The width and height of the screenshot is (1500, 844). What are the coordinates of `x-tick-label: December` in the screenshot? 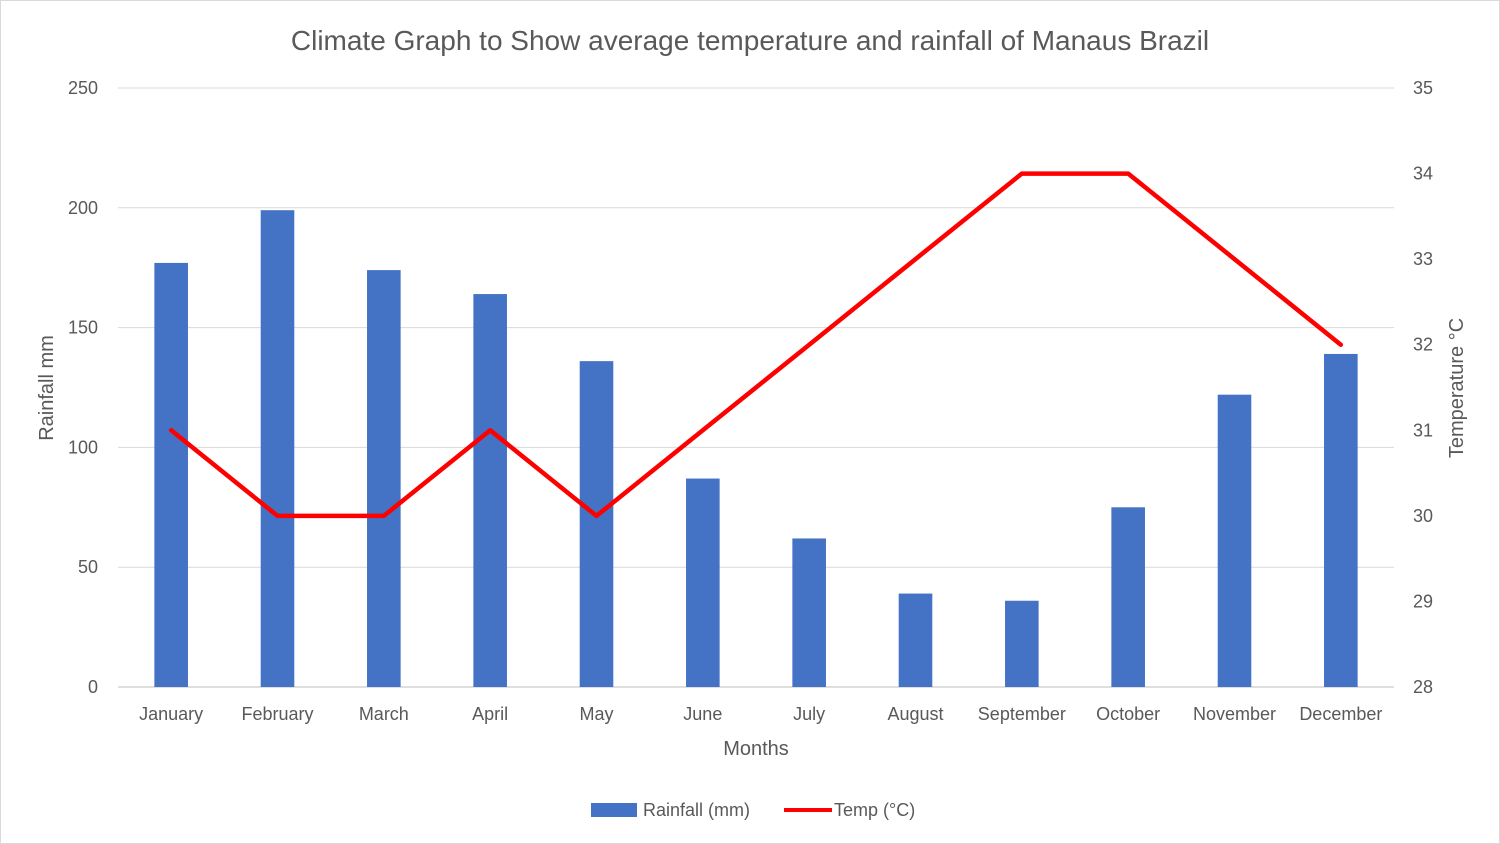 It's located at (1340, 714).